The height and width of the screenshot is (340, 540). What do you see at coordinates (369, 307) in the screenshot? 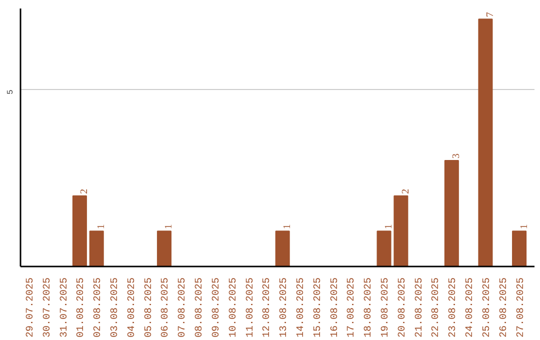
I see `x-tick-label: 18.08.2025` at bounding box center [369, 307].